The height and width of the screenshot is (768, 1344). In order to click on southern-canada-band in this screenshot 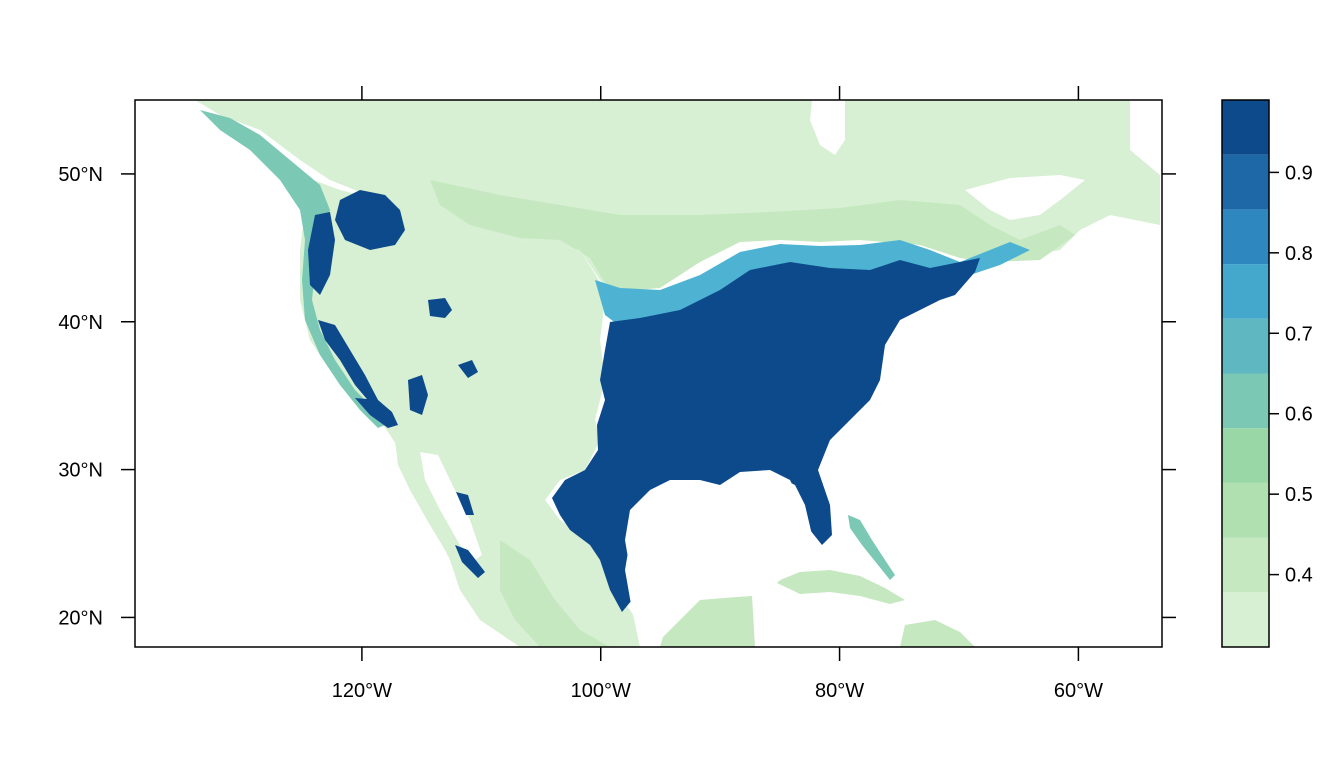, I will do `click(752, 236)`.